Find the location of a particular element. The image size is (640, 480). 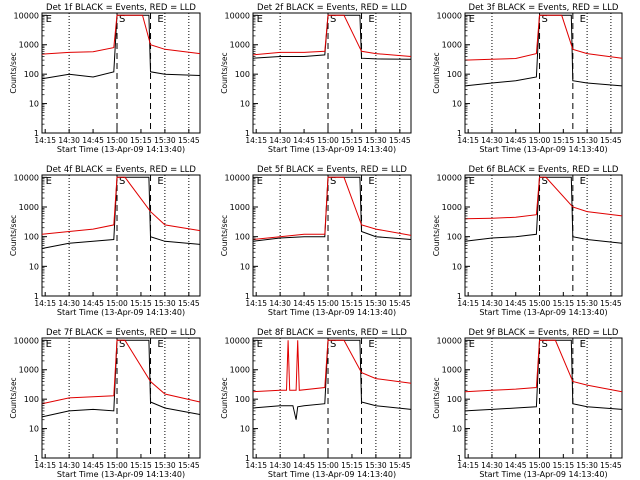

chart-title: Det 3f BLACK = Events, RED = LLD is located at coordinates (544, 8).